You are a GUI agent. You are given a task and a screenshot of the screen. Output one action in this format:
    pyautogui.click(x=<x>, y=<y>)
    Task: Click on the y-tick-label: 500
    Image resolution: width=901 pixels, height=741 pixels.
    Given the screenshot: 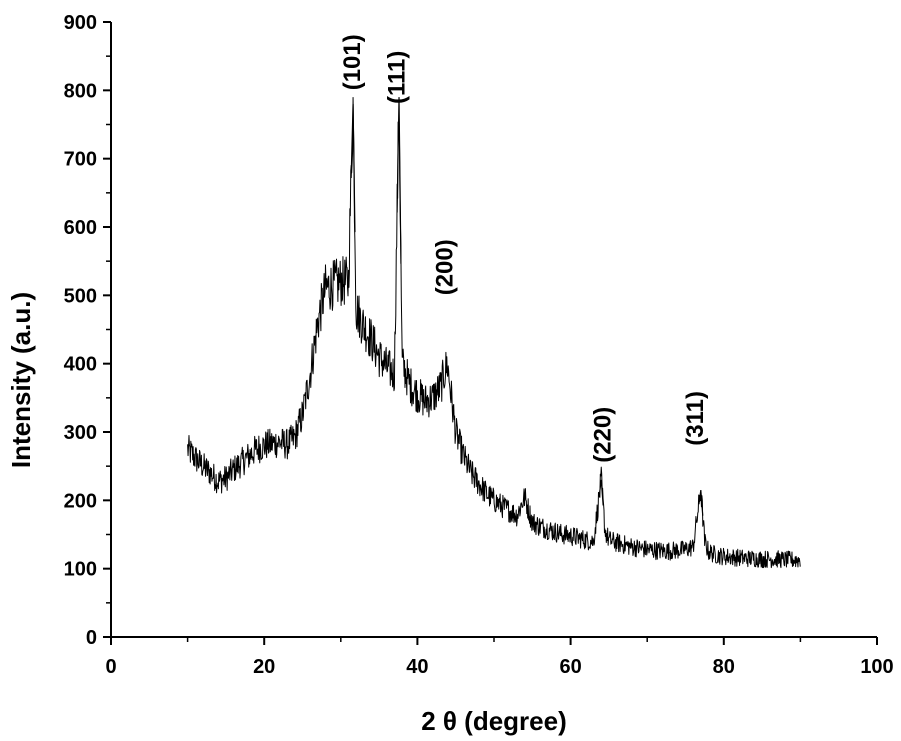 What is the action you would take?
    pyautogui.click(x=80, y=296)
    